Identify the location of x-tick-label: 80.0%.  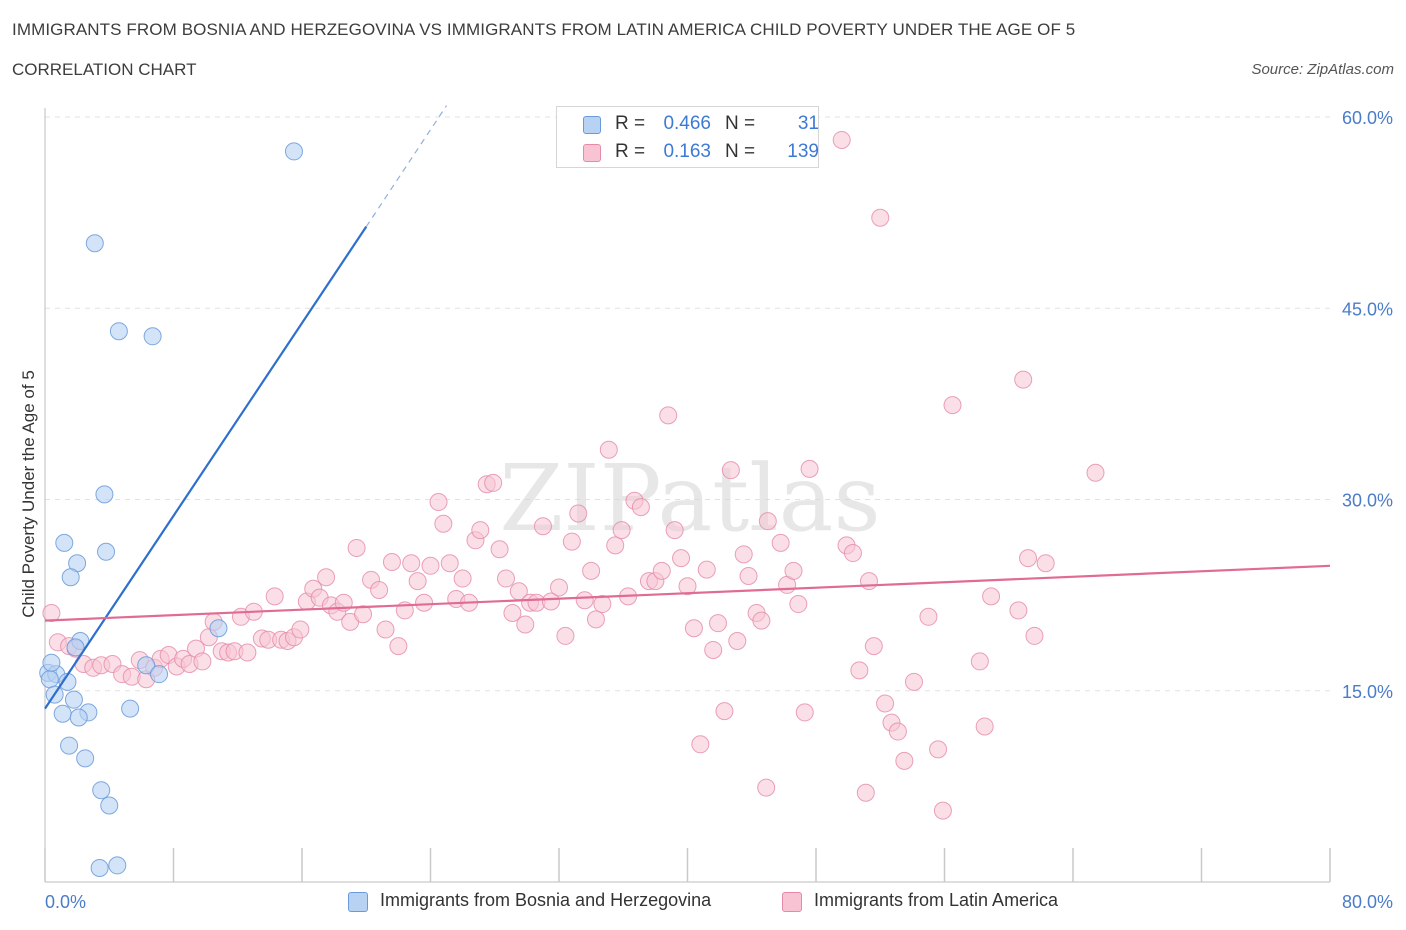
(1367, 902).